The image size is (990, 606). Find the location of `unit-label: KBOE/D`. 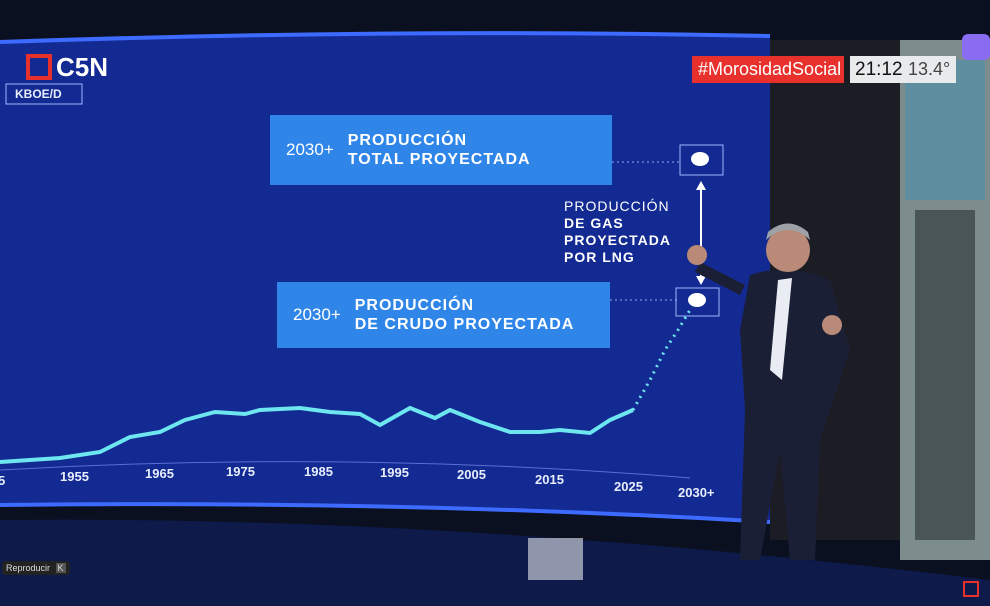

unit-label: KBOE/D is located at coordinates (38, 94).